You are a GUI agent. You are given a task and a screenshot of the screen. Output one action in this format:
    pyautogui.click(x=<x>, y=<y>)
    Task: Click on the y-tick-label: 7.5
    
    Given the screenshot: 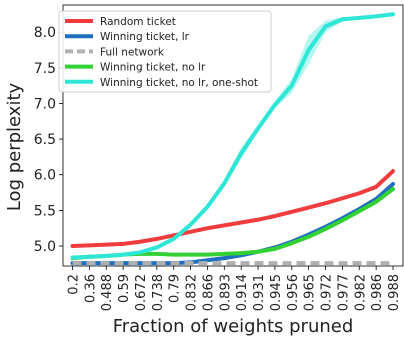 What is the action you would take?
    pyautogui.click(x=45, y=69)
    